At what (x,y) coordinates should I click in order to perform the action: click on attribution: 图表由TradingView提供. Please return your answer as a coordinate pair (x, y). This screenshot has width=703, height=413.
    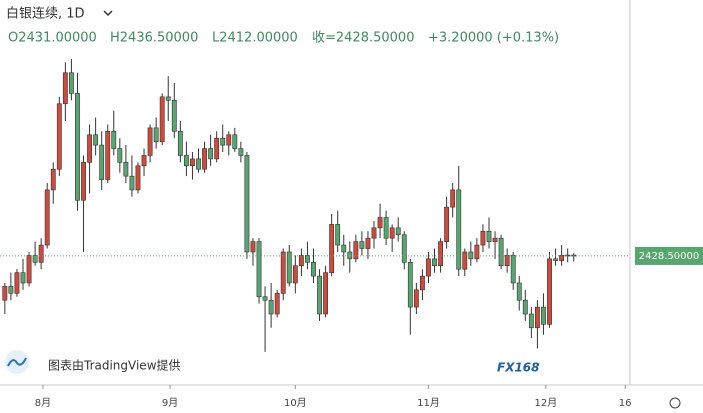
    Looking at the image, I should click on (114, 365).